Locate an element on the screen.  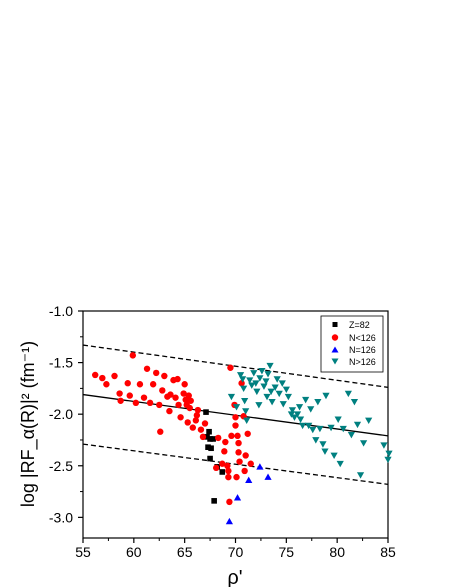
x-tick-label: 70 is located at coordinates (236, 552).